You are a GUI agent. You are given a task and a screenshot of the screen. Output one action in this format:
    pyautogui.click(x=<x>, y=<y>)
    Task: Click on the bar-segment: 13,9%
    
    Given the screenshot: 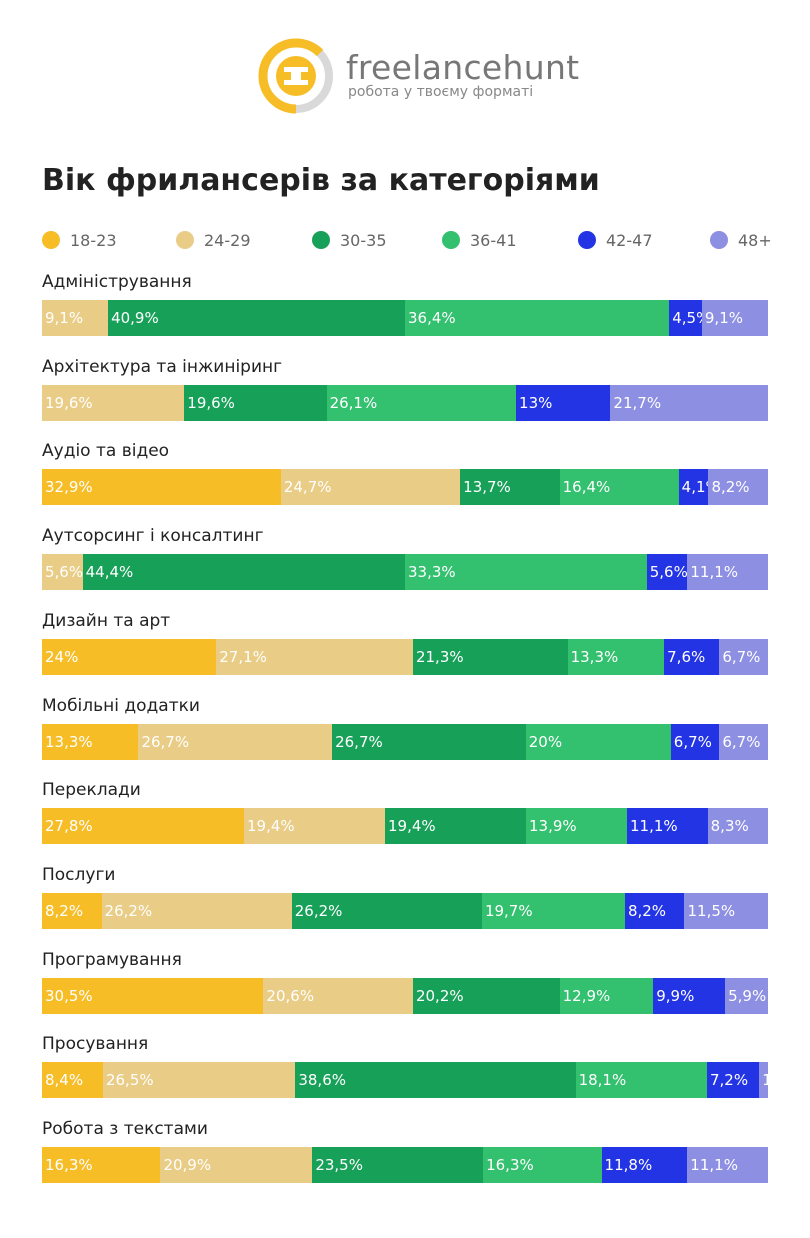 What is the action you would take?
    pyautogui.click(x=576, y=826)
    